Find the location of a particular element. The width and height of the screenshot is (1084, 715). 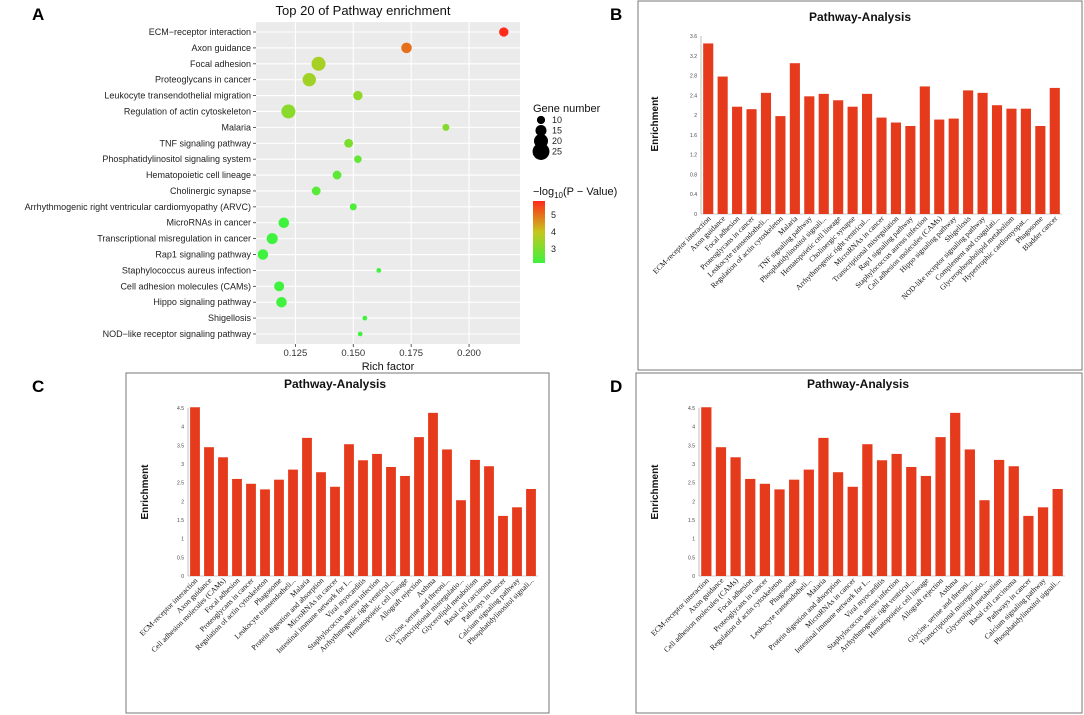

color-legend-title-prefix: −log is located at coordinates (543, 192).